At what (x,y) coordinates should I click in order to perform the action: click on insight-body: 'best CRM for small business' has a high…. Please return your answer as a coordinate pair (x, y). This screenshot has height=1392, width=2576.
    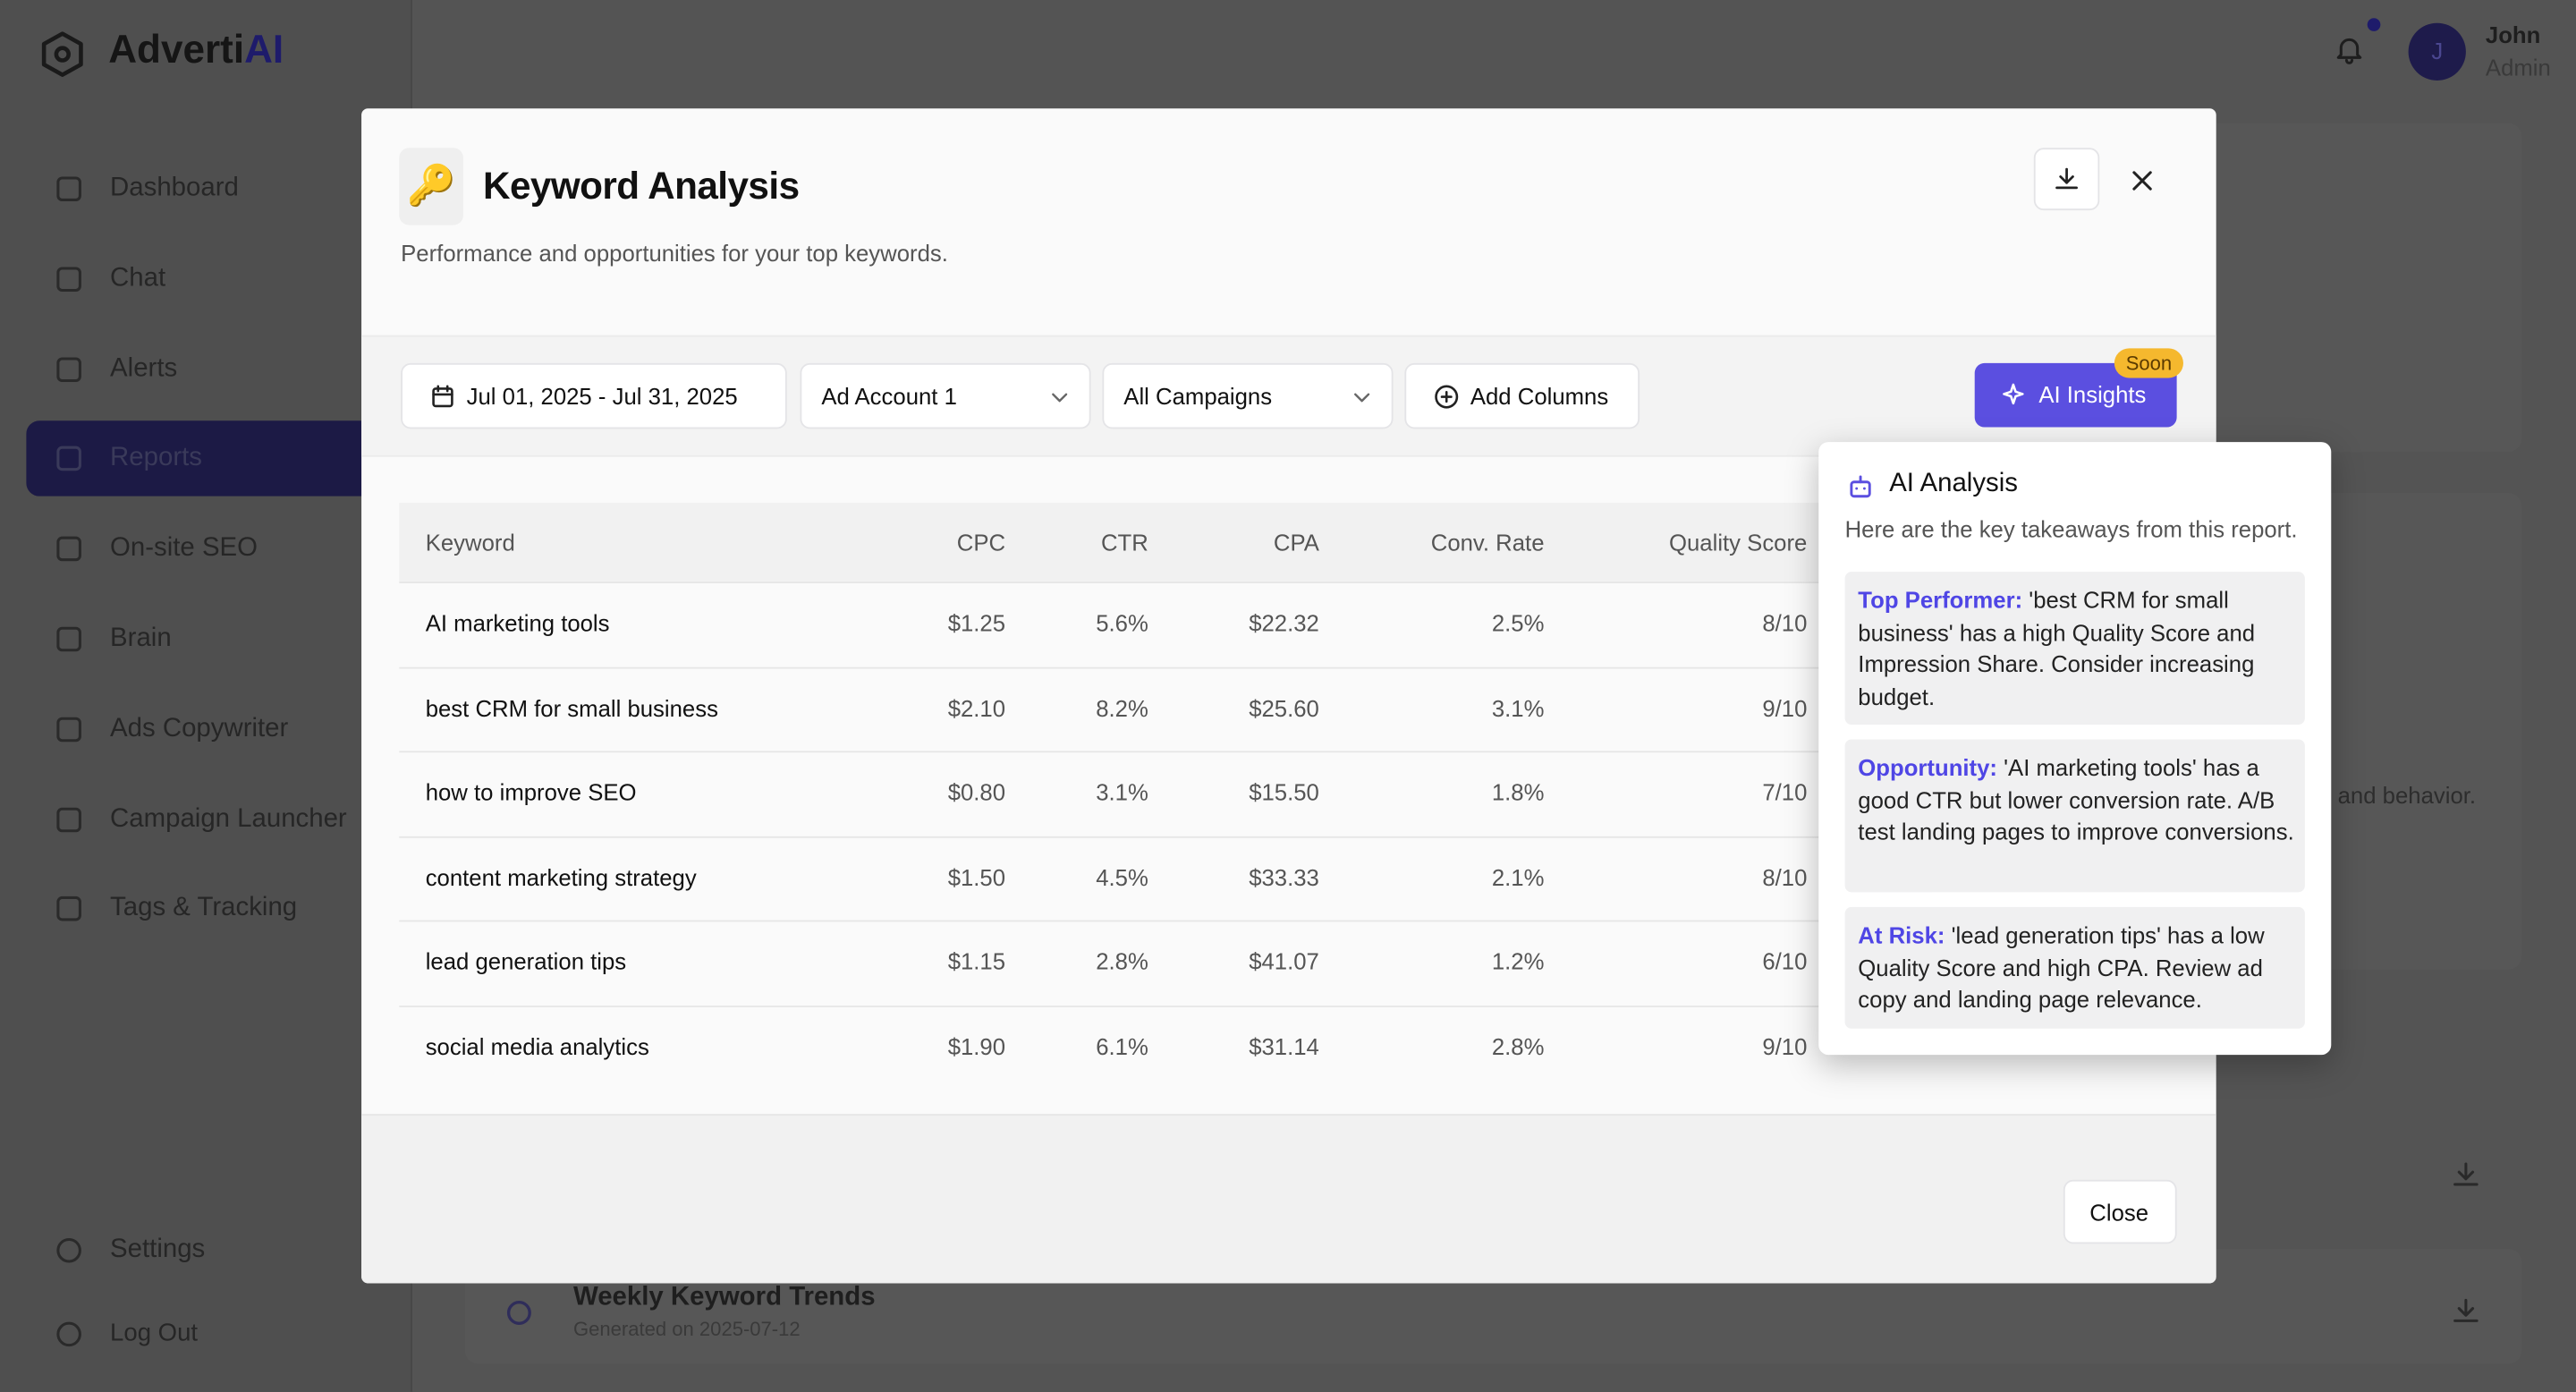
    Looking at the image, I should click on (2057, 648).